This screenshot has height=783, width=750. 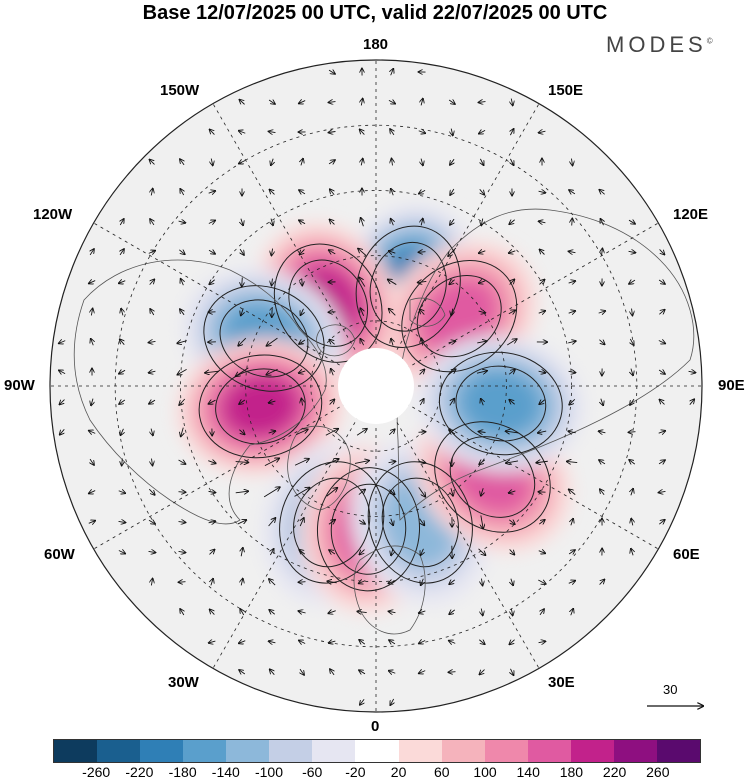 What do you see at coordinates (183, 682) in the screenshot?
I see `lon-label-30w: 30W` at bounding box center [183, 682].